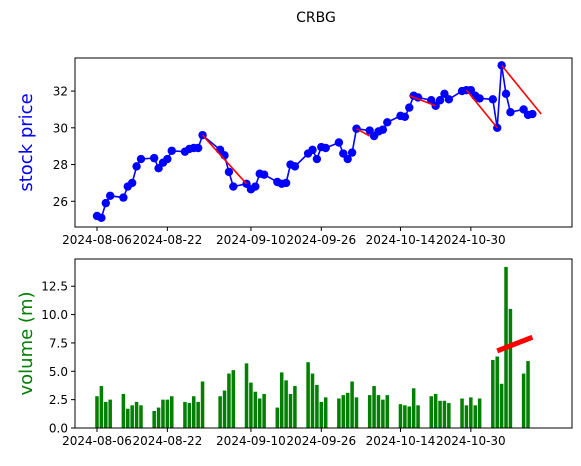  What do you see at coordinates (316, 18) in the screenshot?
I see `figure-title: CRBG` at bounding box center [316, 18].